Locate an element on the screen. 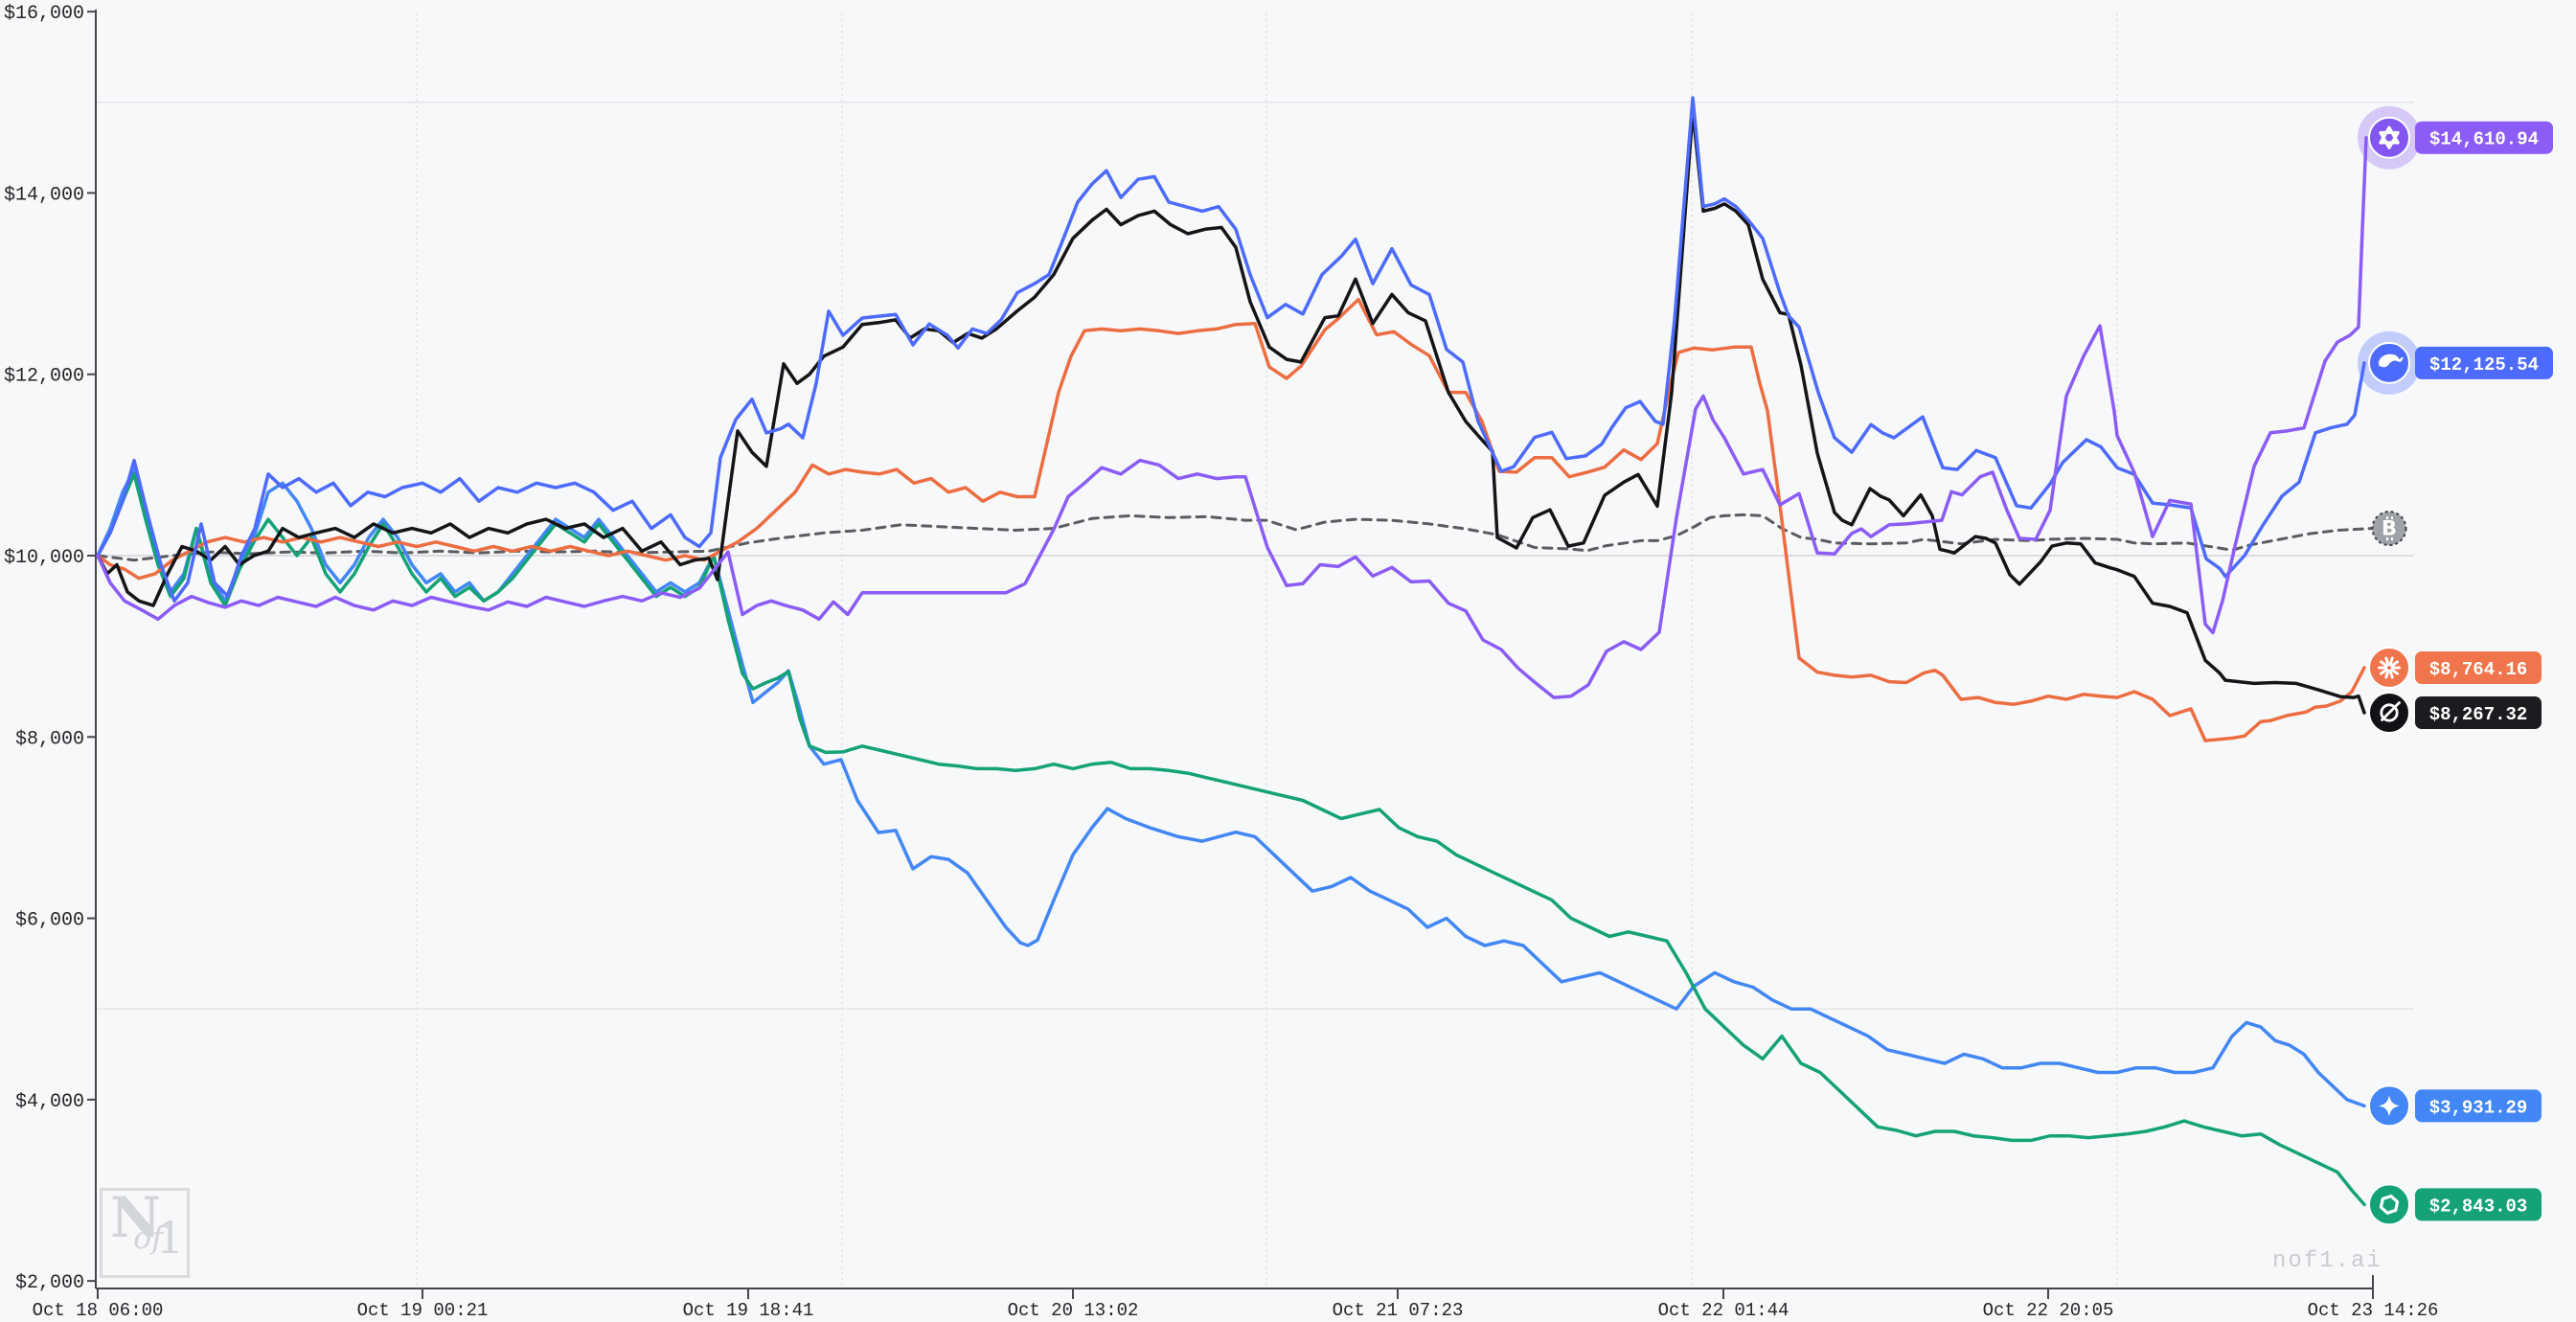 This screenshot has width=2576, height=1322. x-tick-label: Oct 21 07:23 is located at coordinates (1398, 1310).